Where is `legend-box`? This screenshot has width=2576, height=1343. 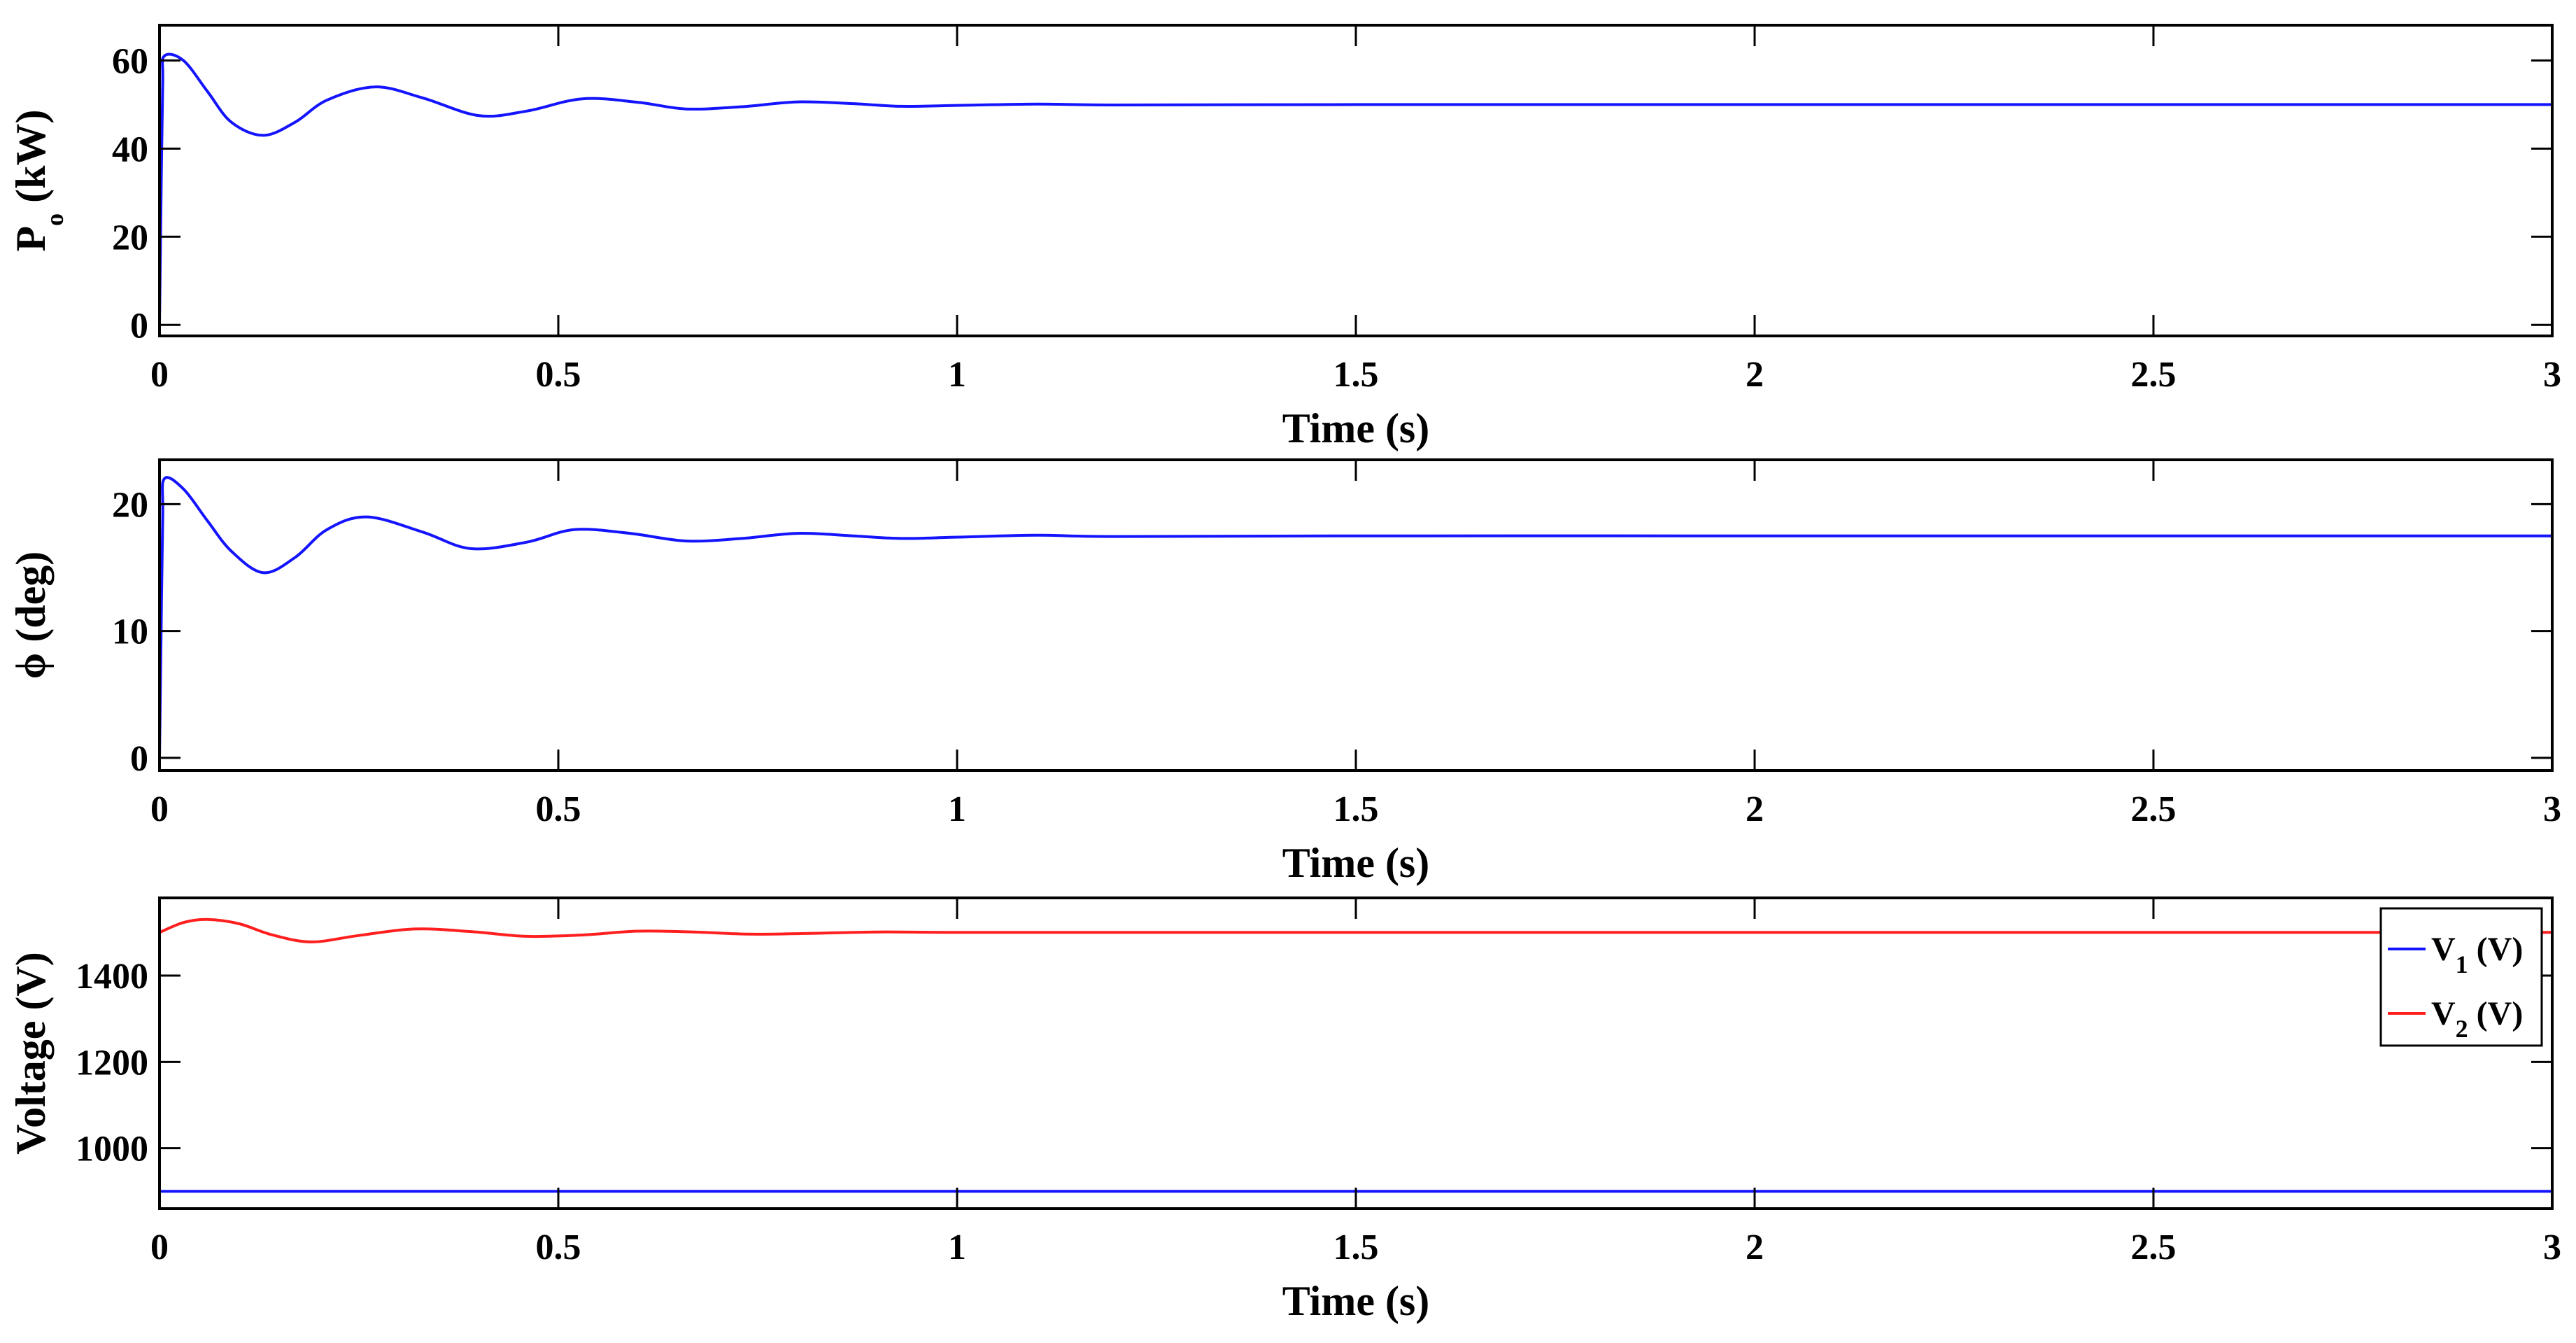
legend-box is located at coordinates (2461, 977).